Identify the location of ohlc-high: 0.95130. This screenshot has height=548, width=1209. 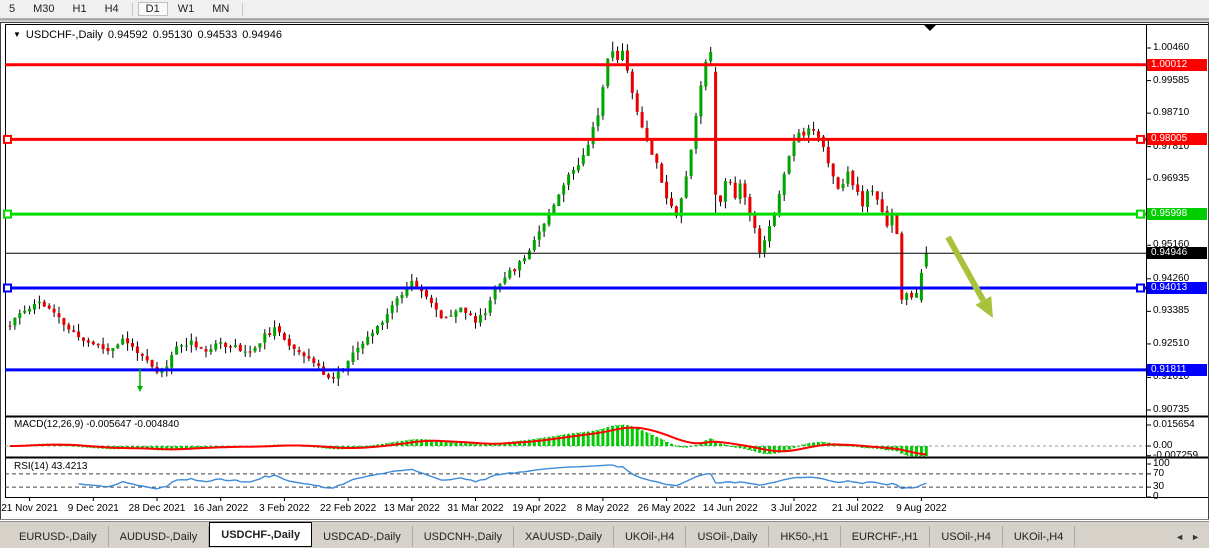
(172, 35).